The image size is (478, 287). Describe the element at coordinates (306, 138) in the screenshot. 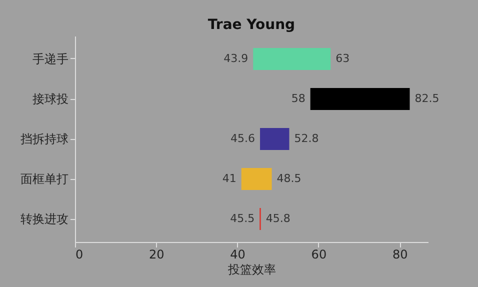

I see `data-label: 52.8` at that location.